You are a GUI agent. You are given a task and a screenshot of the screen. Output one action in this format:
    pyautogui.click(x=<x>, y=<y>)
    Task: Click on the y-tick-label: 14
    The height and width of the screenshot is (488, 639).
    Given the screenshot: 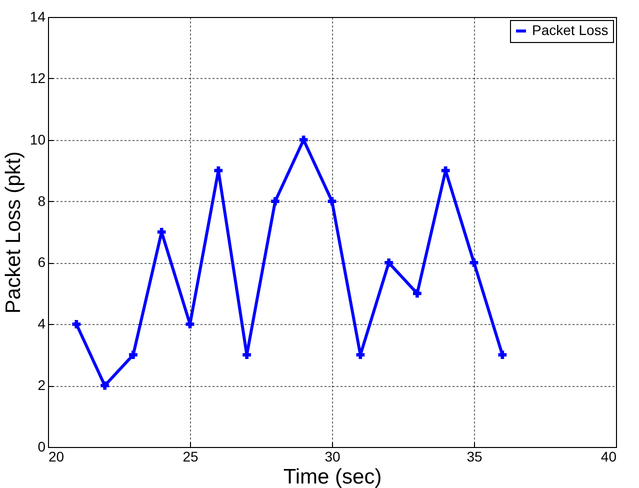 What is the action you would take?
    pyautogui.click(x=38, y=16)
    